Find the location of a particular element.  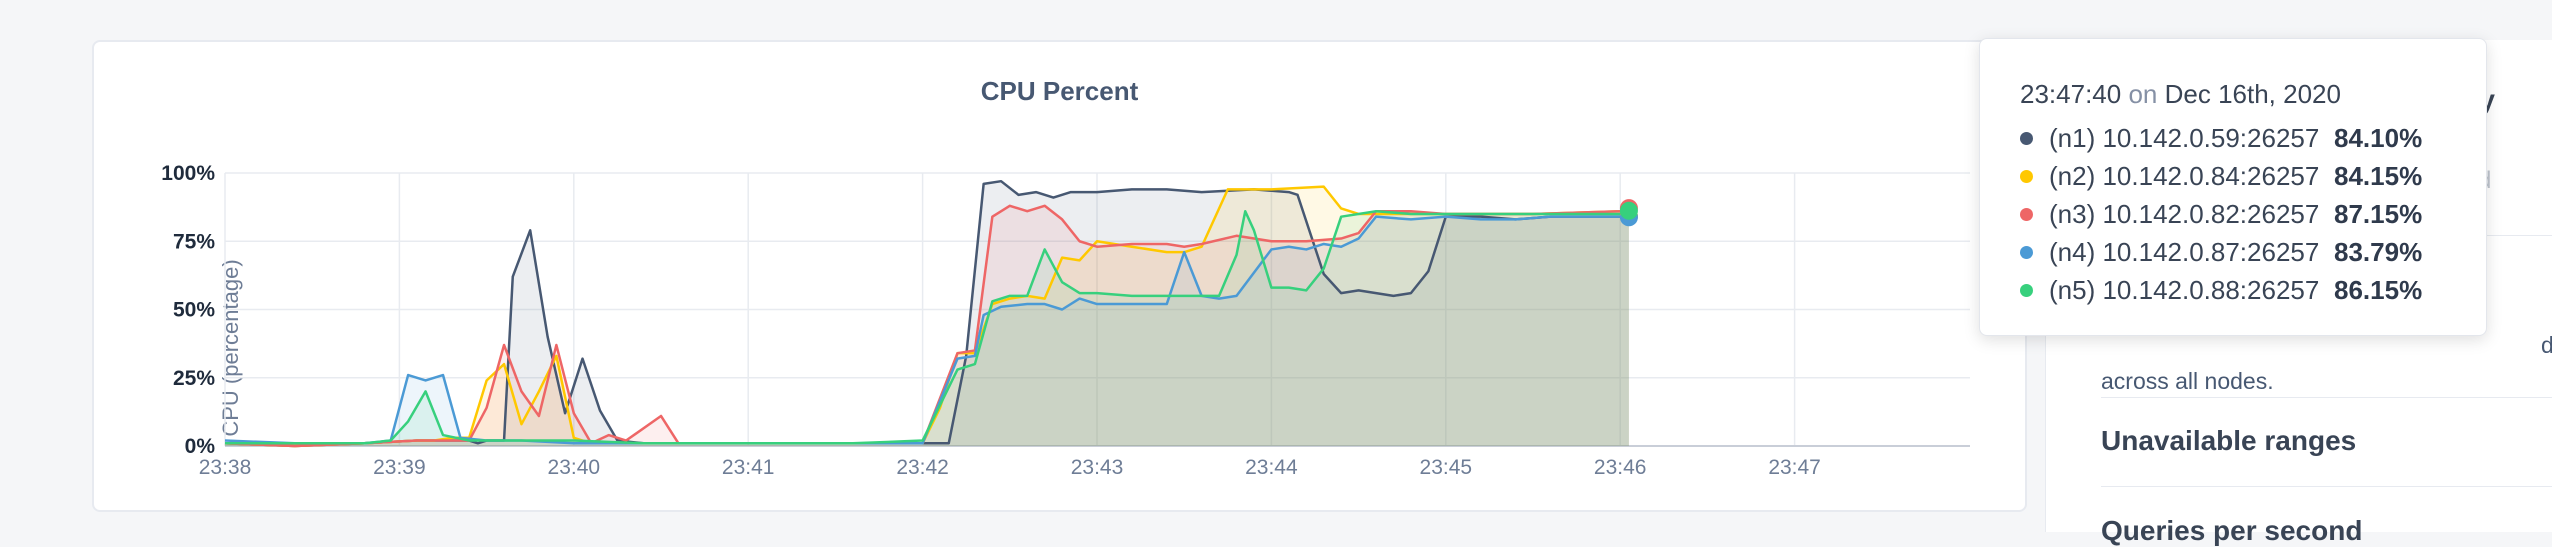

chart-title: CPU Percent is located at coordinates (1059, 91).